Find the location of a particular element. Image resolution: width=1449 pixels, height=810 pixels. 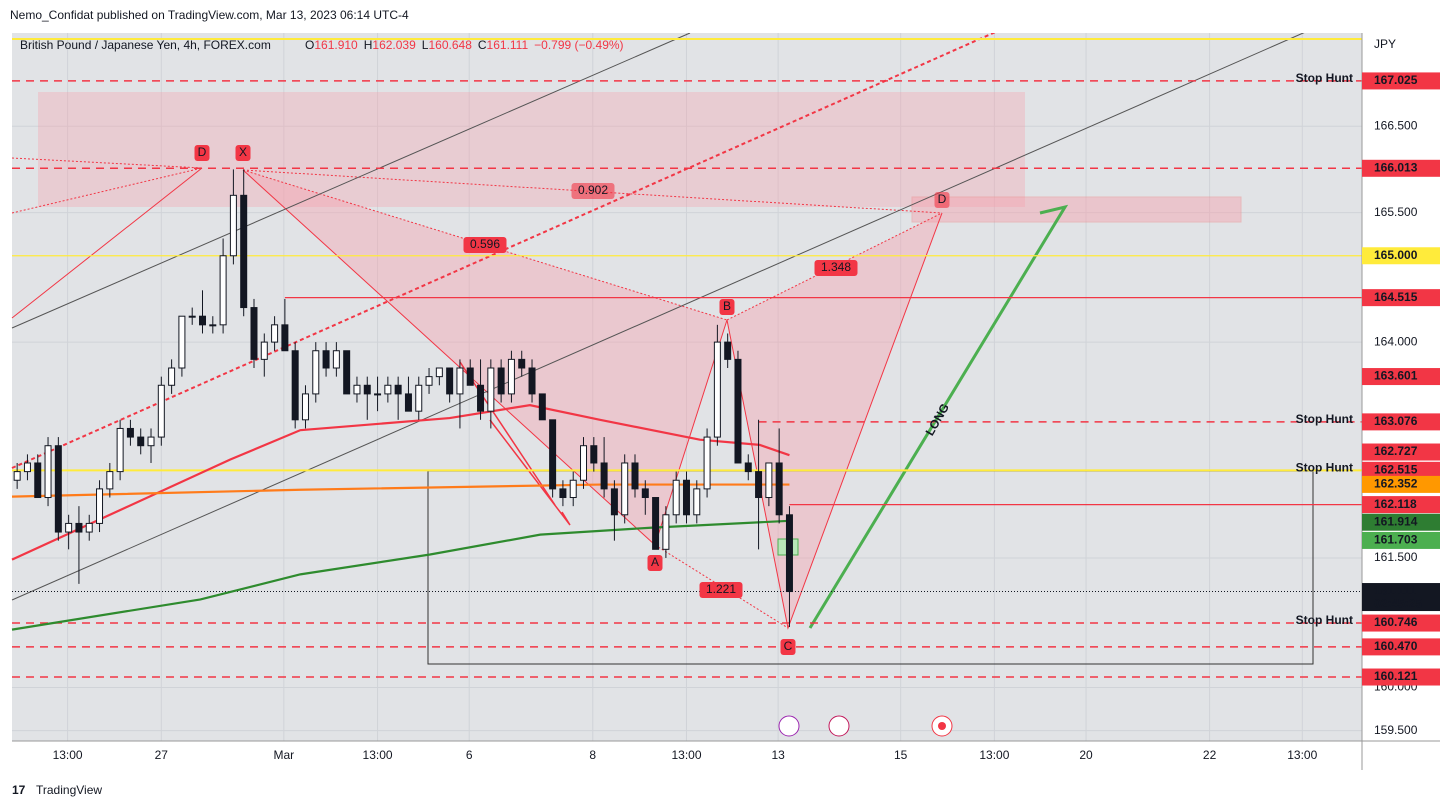

annotation: D is located at coordinates (942, 199).